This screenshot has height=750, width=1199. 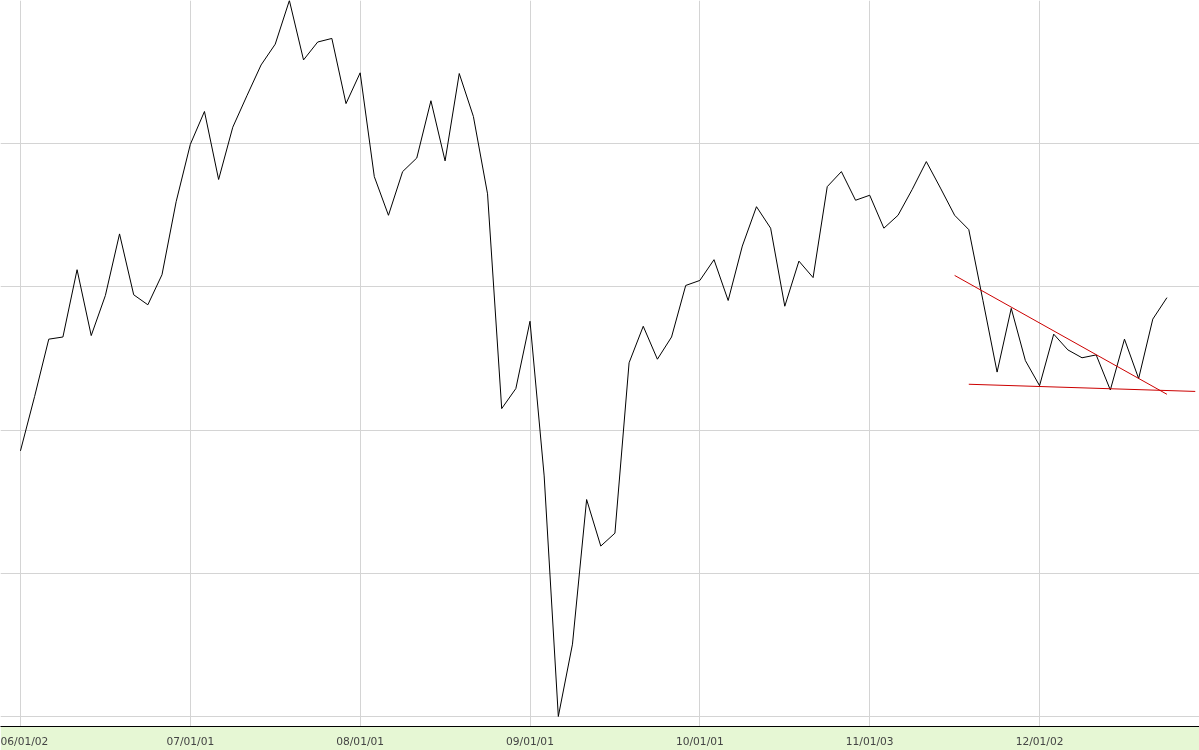 I want to click on x-tick-label: 12/01/02, so click(x=1039, y=741).